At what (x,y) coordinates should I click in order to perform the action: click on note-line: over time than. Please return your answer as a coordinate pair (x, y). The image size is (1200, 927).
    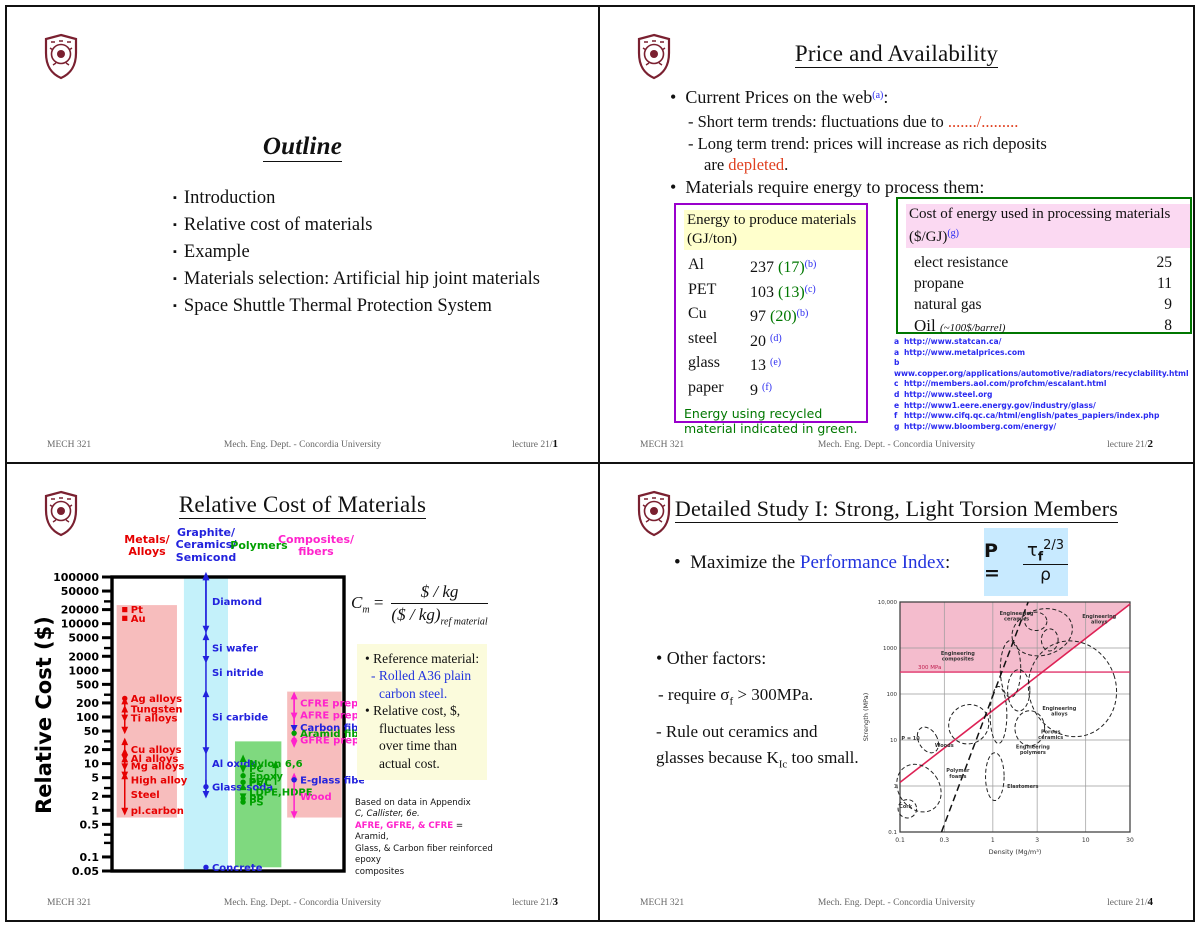
    Looking at the image, I should click on (418, 745).